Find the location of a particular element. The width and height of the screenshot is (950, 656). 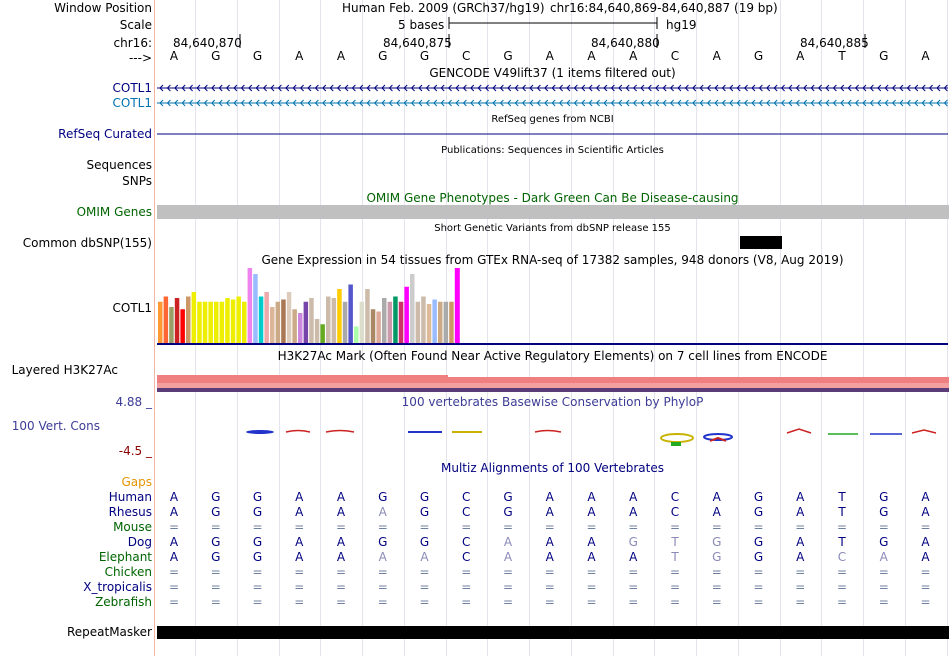

omim-gene-bar is located at coordinates (553, 212).